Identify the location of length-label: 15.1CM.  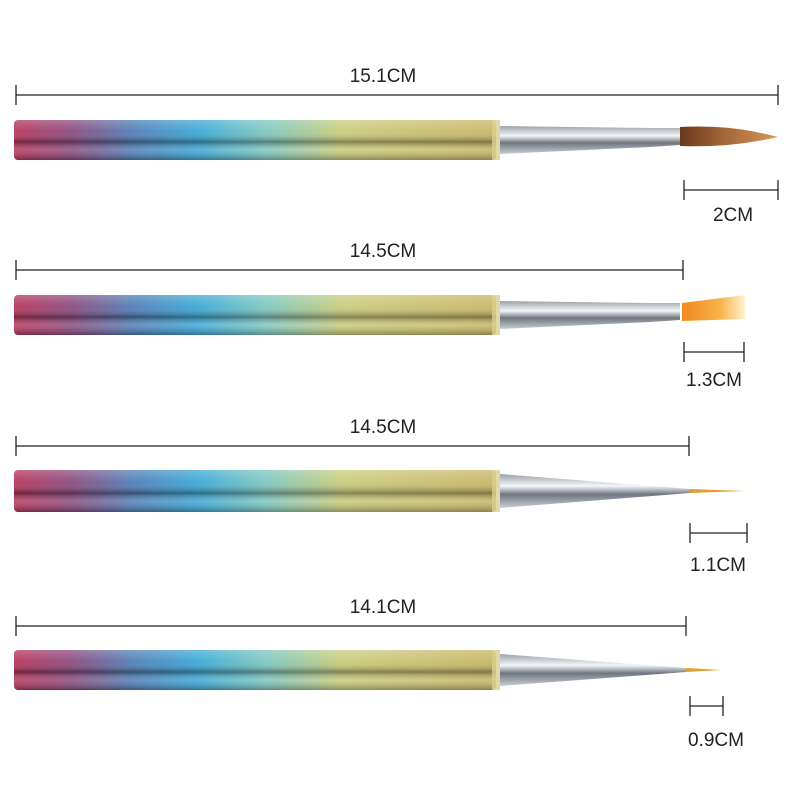
(383, 76).